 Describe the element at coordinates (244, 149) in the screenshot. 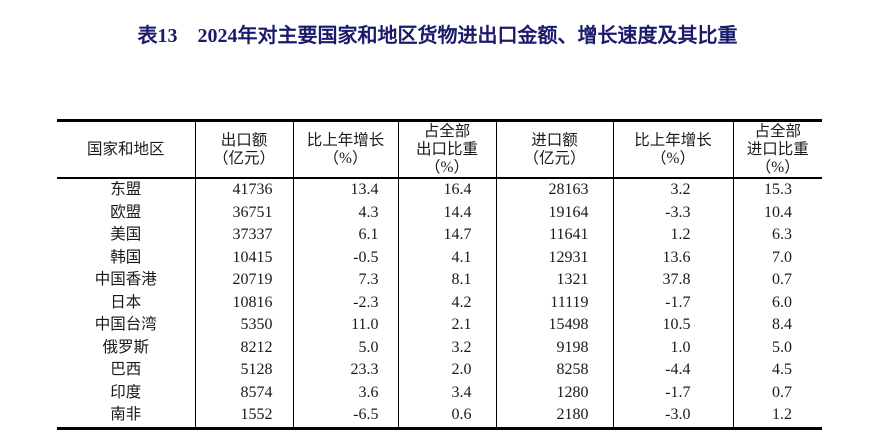

I see `header-export: 出口额 （亿元）` at that location.